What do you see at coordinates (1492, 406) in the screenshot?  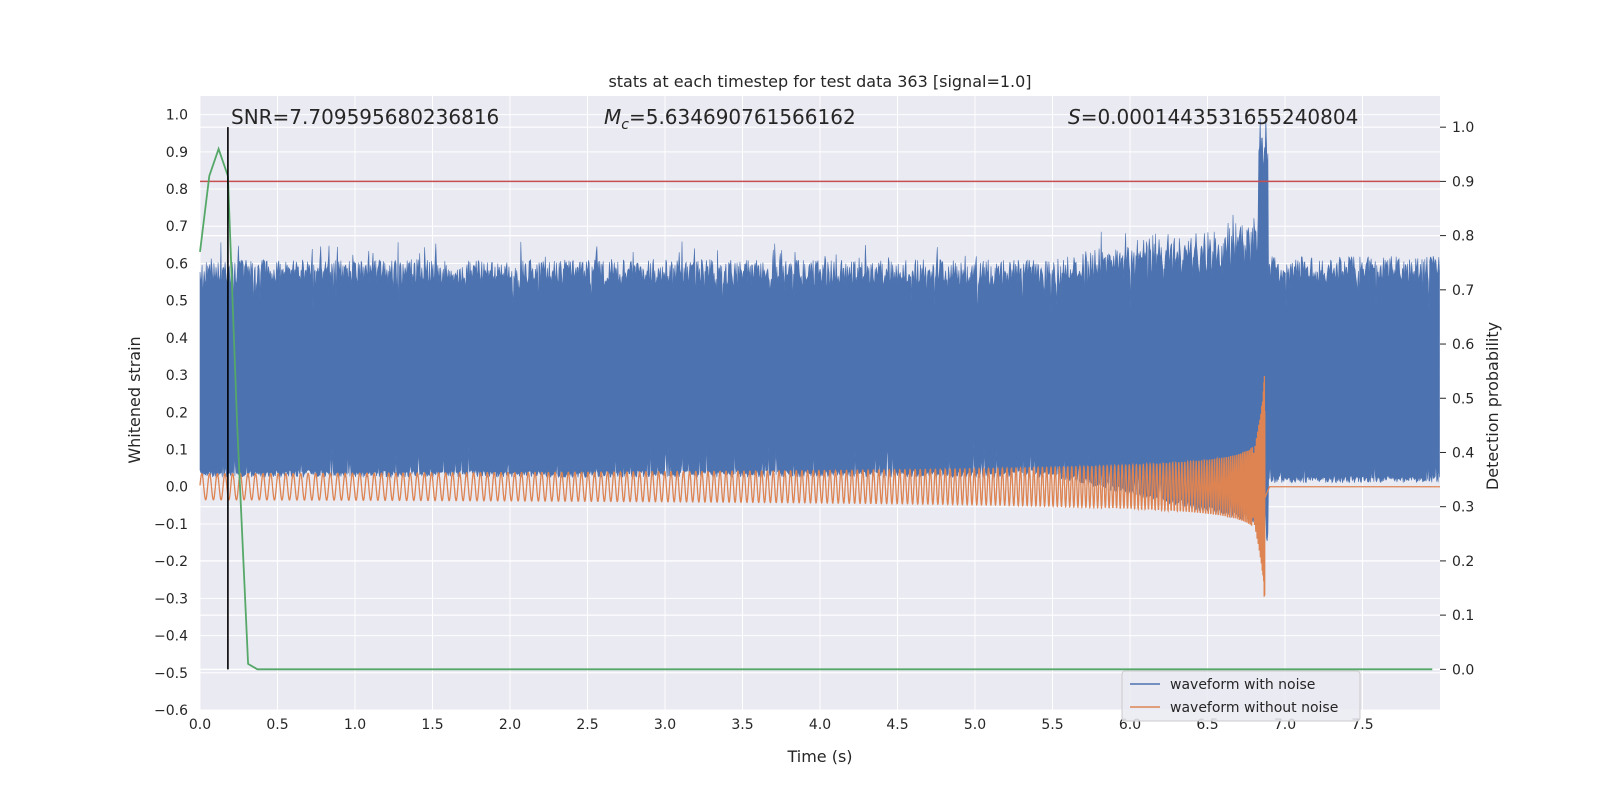 I see `y2-axis-label: Detection probability` at bounding box center [1492, 406].